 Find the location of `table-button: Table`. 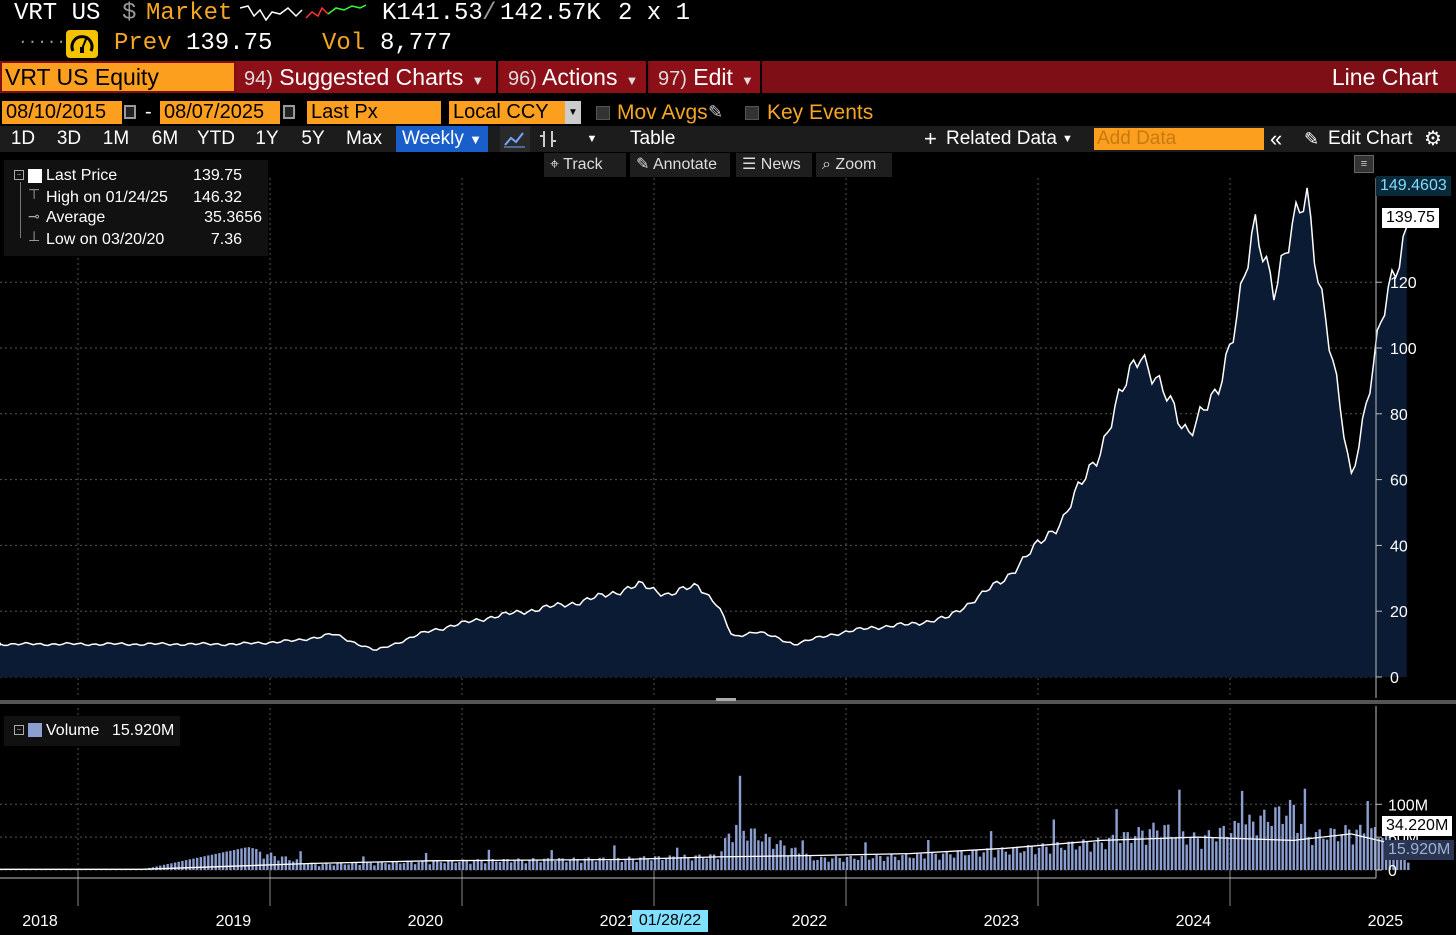

table-button: Table is located at coordinates (653, 138).